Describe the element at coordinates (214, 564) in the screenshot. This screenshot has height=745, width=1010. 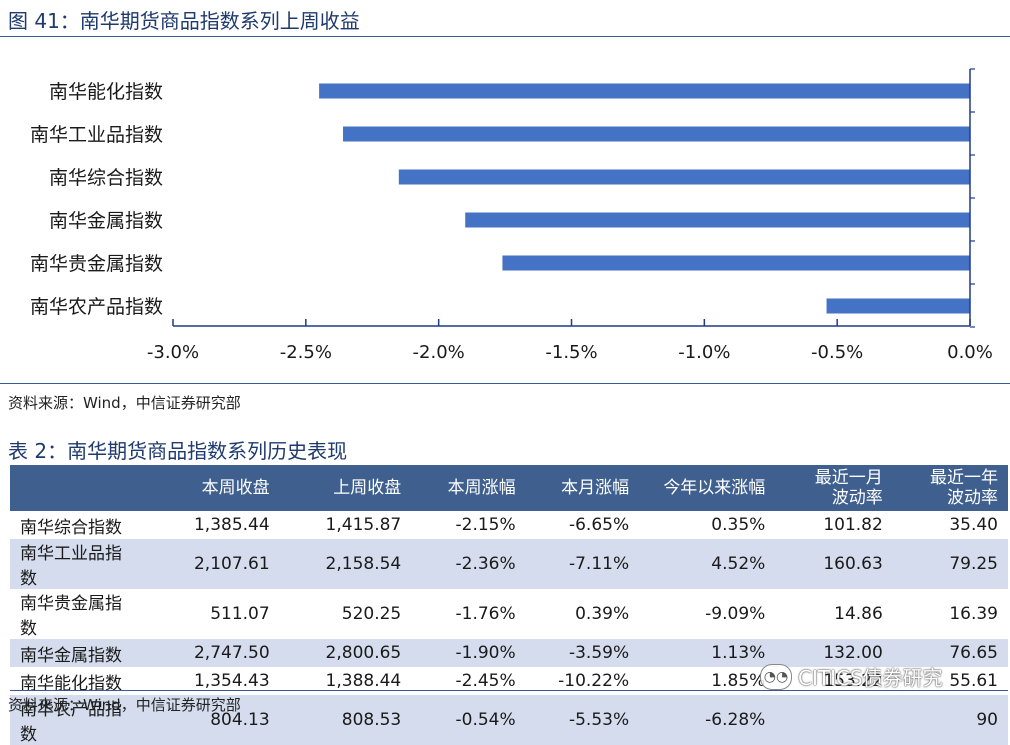
I see `value-cell: 2,107.61` at that location.